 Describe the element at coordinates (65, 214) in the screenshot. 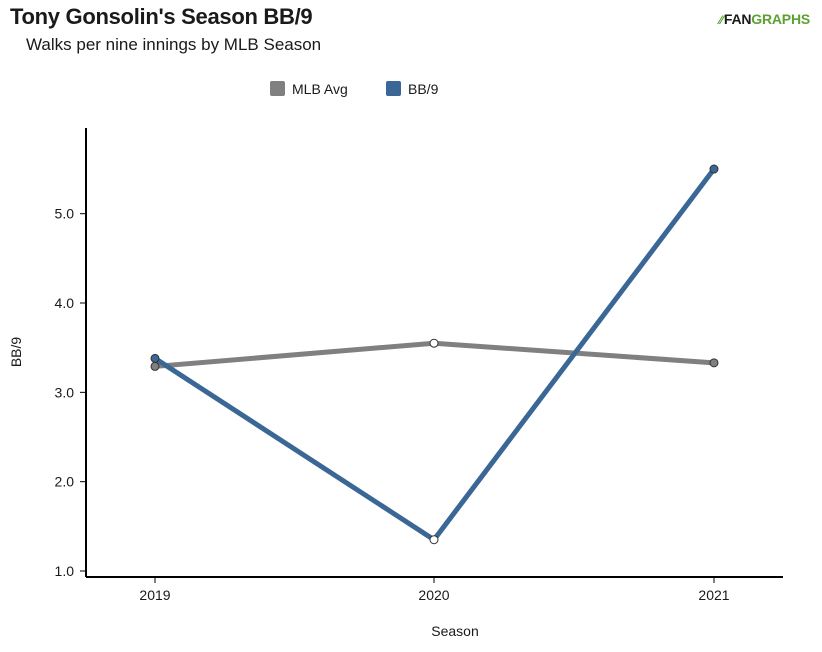

I see `y-tick-label: 5.0` at that location.